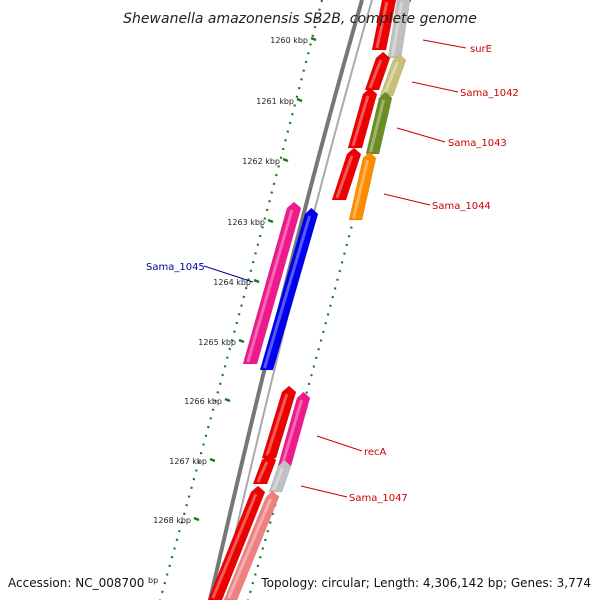  Describe the element at coordinates (375, 452) in the screenshot. I see `gene-label-recA: recA` at that location.